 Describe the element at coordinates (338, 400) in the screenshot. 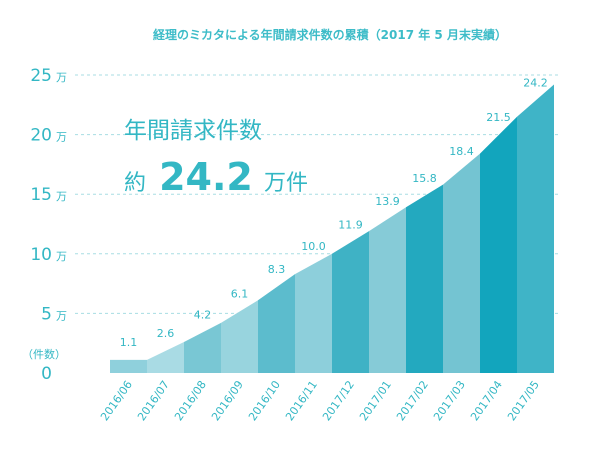

I see `x-tick-label: 2017/12` at that location.